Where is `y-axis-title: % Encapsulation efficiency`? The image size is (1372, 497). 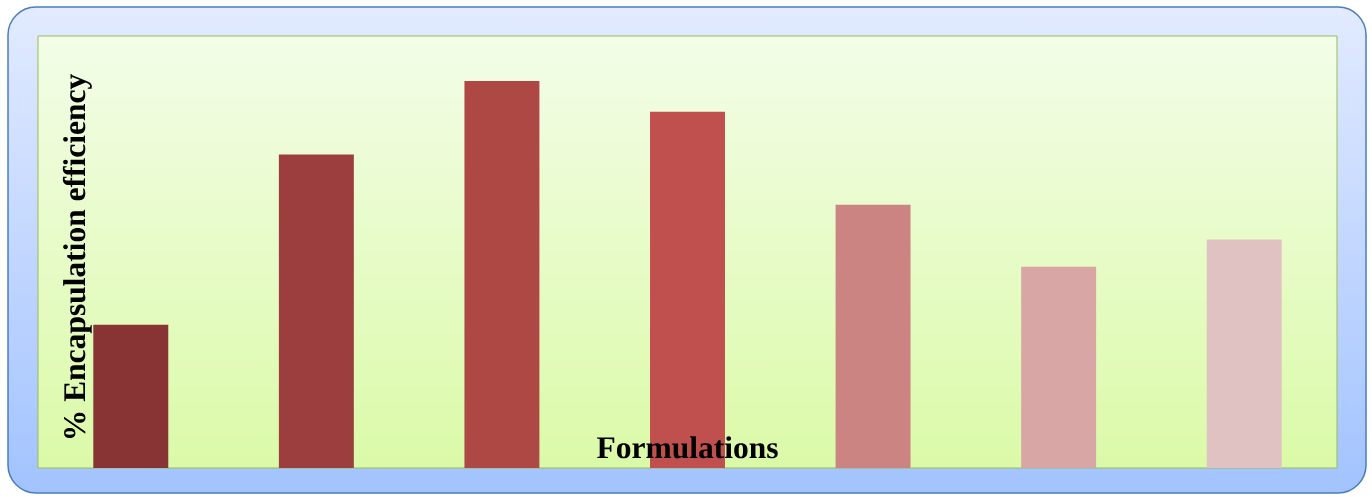
y-axis-title: % Encapsulation efficiency is located at coordinates (77, 256).